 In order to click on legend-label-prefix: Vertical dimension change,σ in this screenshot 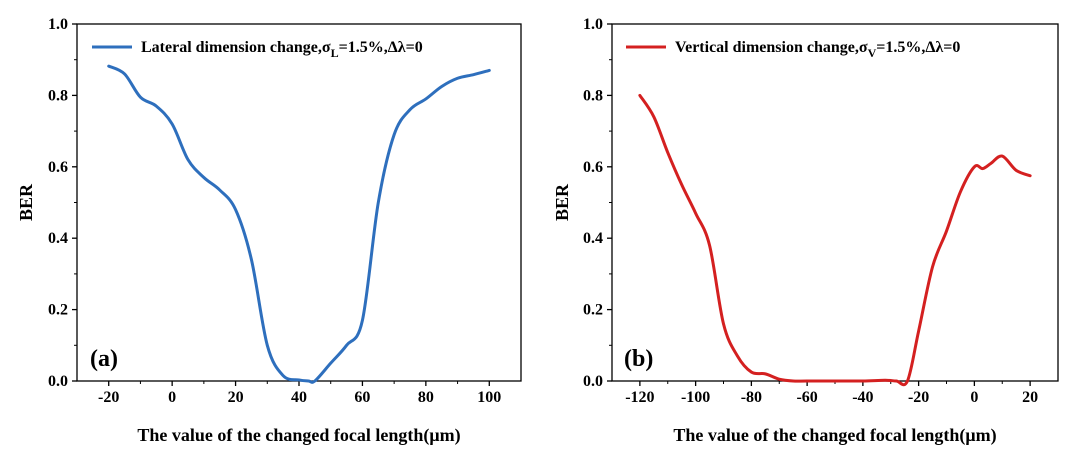, I will do `click(771, 47)`.